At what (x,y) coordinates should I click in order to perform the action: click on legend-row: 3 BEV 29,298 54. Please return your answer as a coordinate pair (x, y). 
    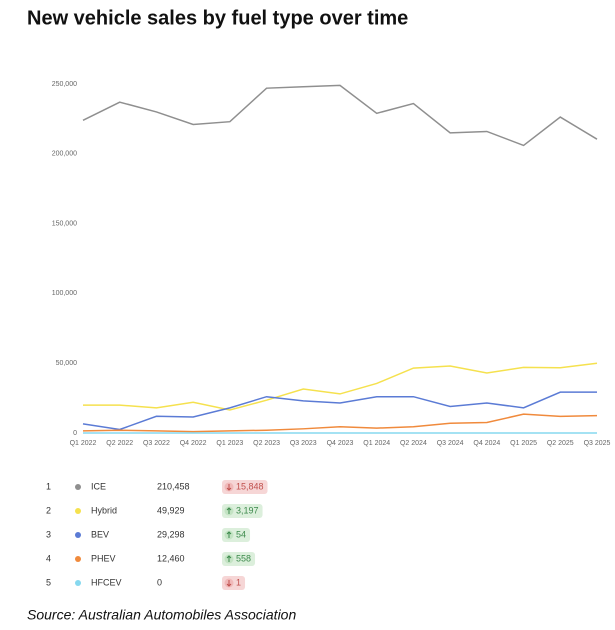
    Looking at the image, I should click on (148, 535).